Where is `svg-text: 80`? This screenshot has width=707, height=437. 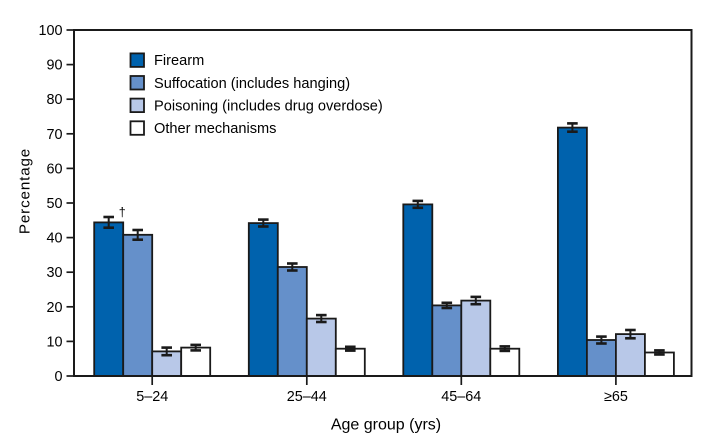
svg-text: 80 is located at coordinates (54, 100).